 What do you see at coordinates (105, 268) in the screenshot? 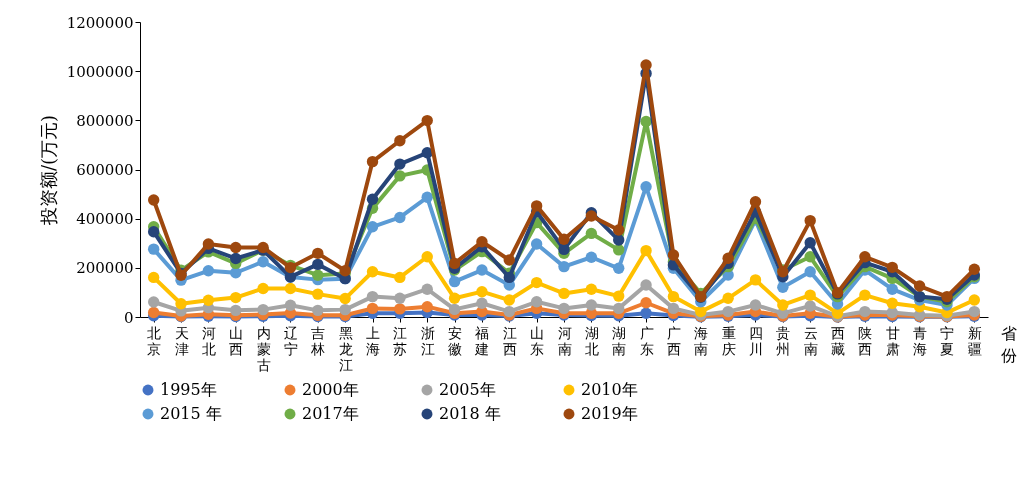
I see `y-tick-label: 200000` at bounding box center [105, 268].